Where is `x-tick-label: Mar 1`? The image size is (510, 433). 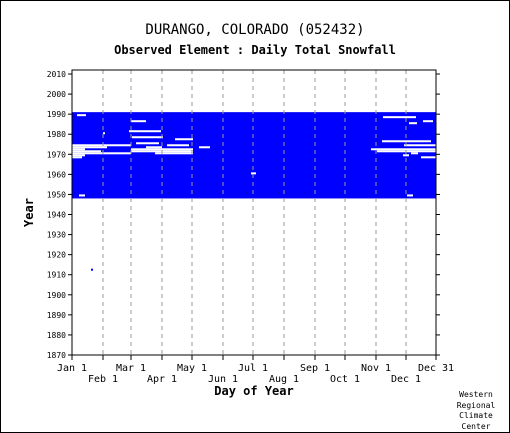 x-tick-label: Mar 1 is located at coordinates (131, 368).